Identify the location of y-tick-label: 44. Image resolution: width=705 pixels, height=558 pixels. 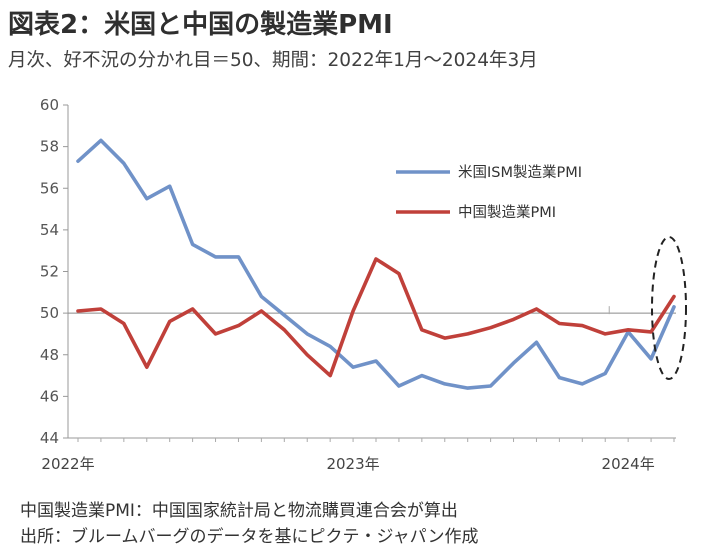
(49, 438).